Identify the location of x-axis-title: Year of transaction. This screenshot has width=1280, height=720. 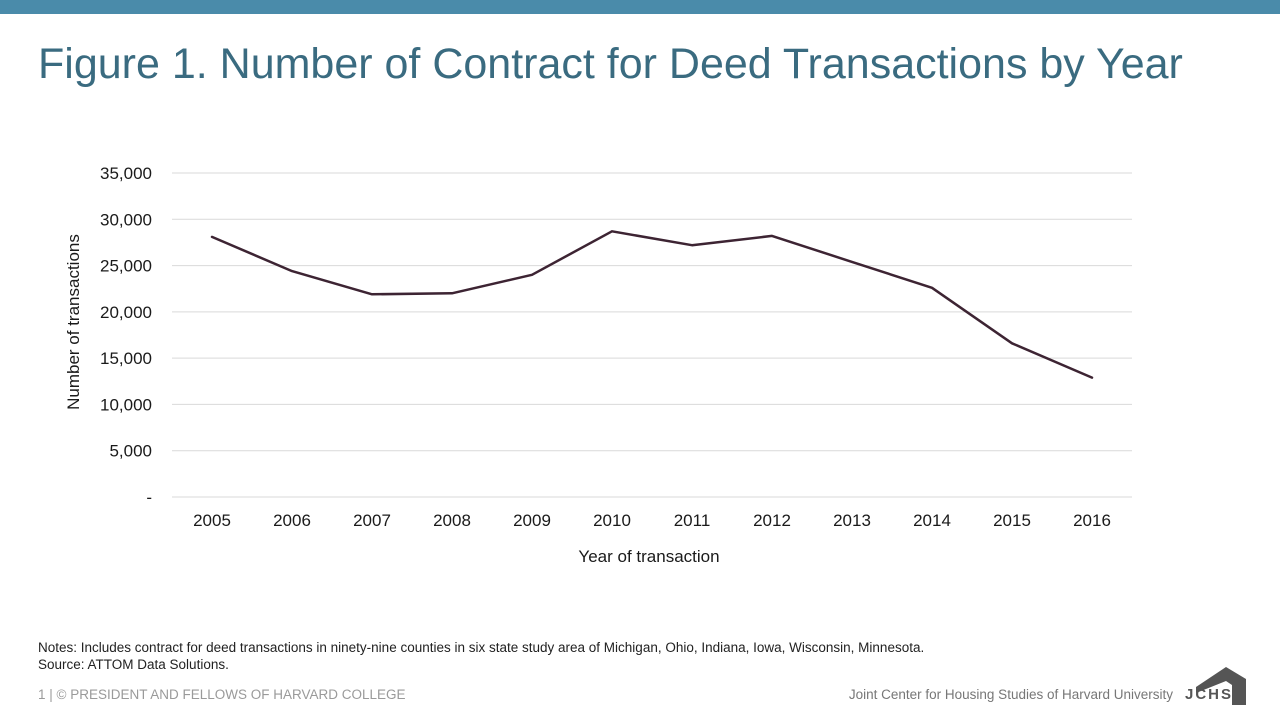
(648, 556).